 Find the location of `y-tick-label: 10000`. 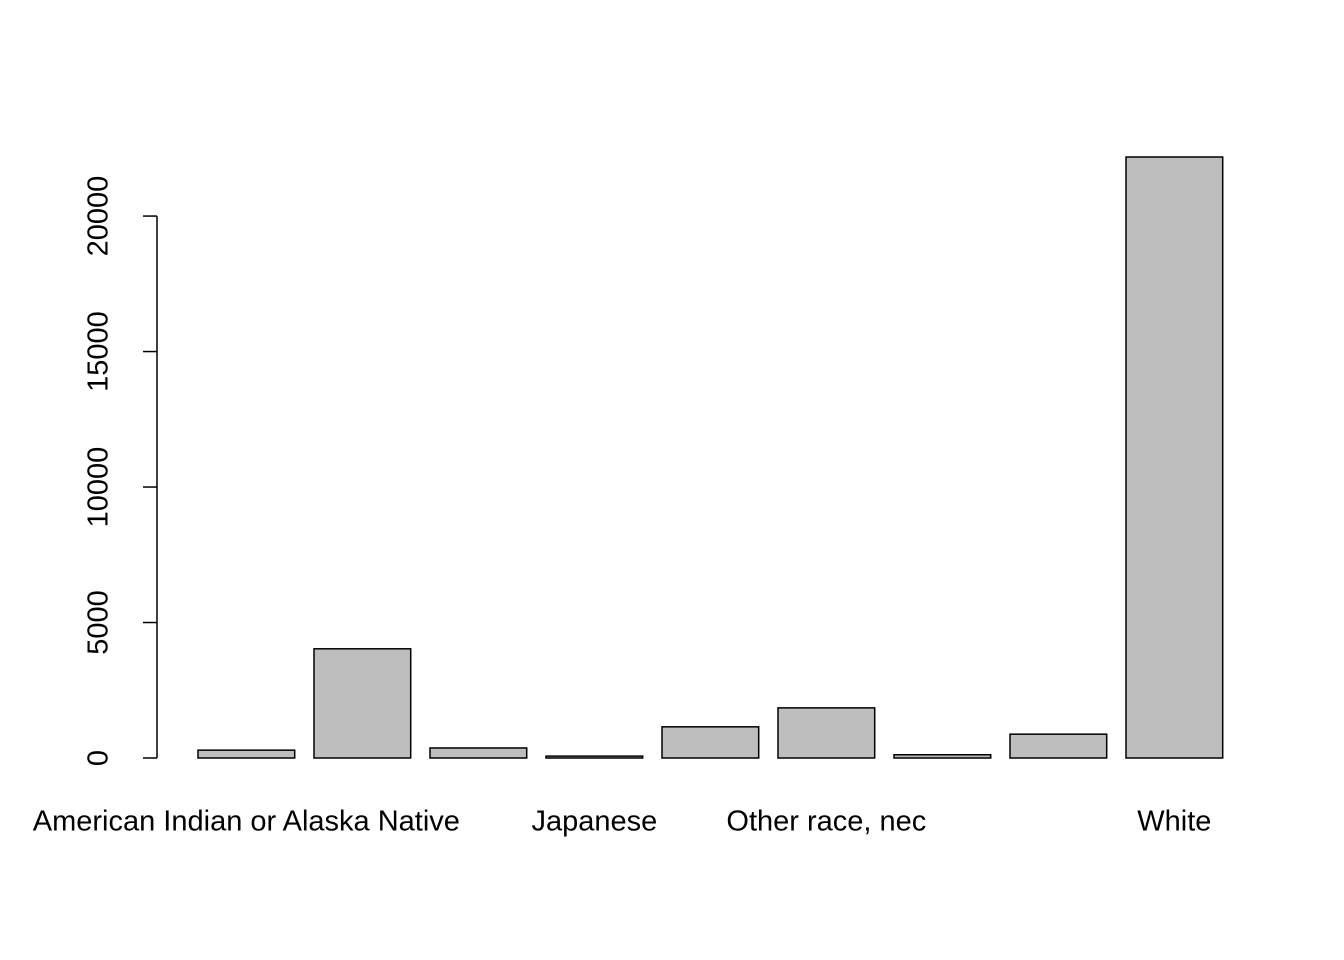

y-tick-label: 10000 is located at coordinates (99, 487).